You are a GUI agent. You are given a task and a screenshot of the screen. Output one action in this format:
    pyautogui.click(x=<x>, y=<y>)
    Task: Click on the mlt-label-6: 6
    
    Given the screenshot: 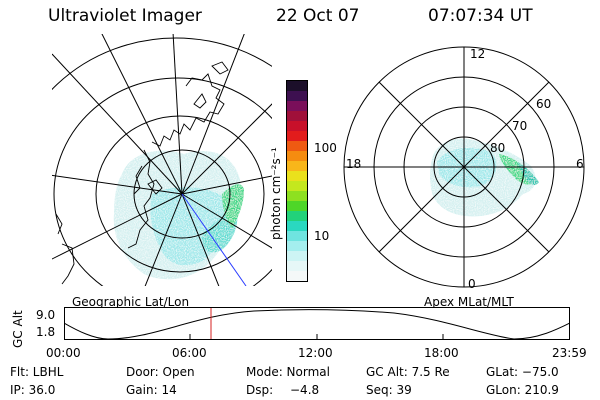 What is the action you would take?
    pyautogui.click(x=580, y=164)
    